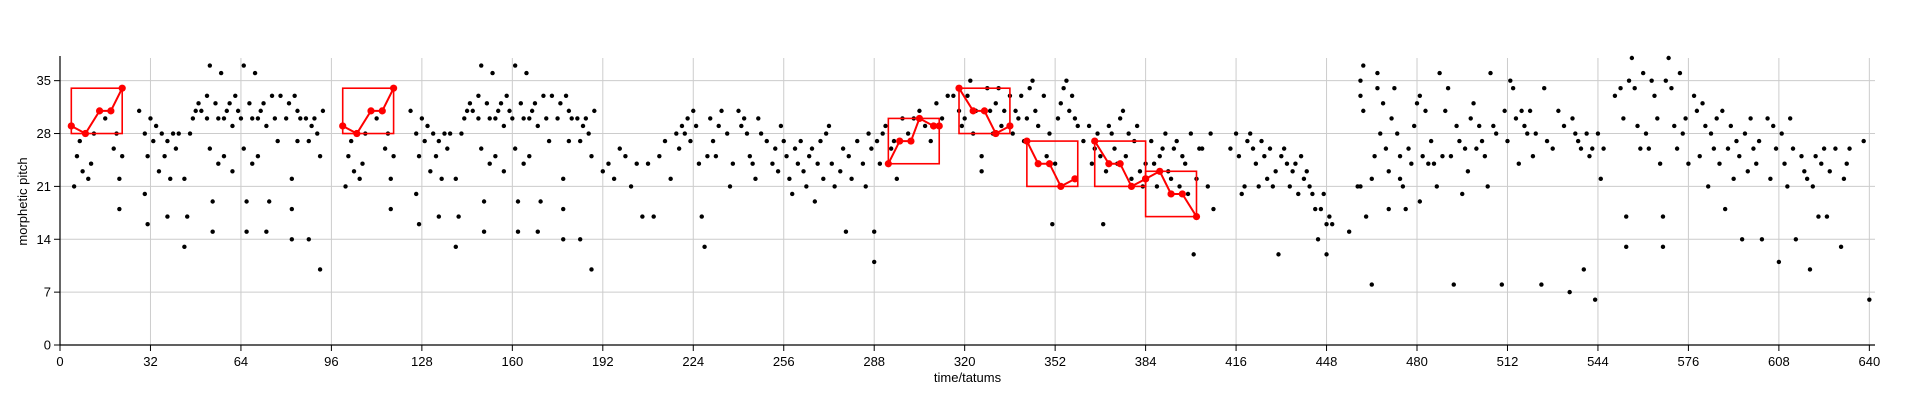 The height and width of the screenshot is (401, 1920). What do you see at coordinates (1327, 361) in the screenshot?
I see `x-tick-label: 448` at bounding box center [1327, 361].